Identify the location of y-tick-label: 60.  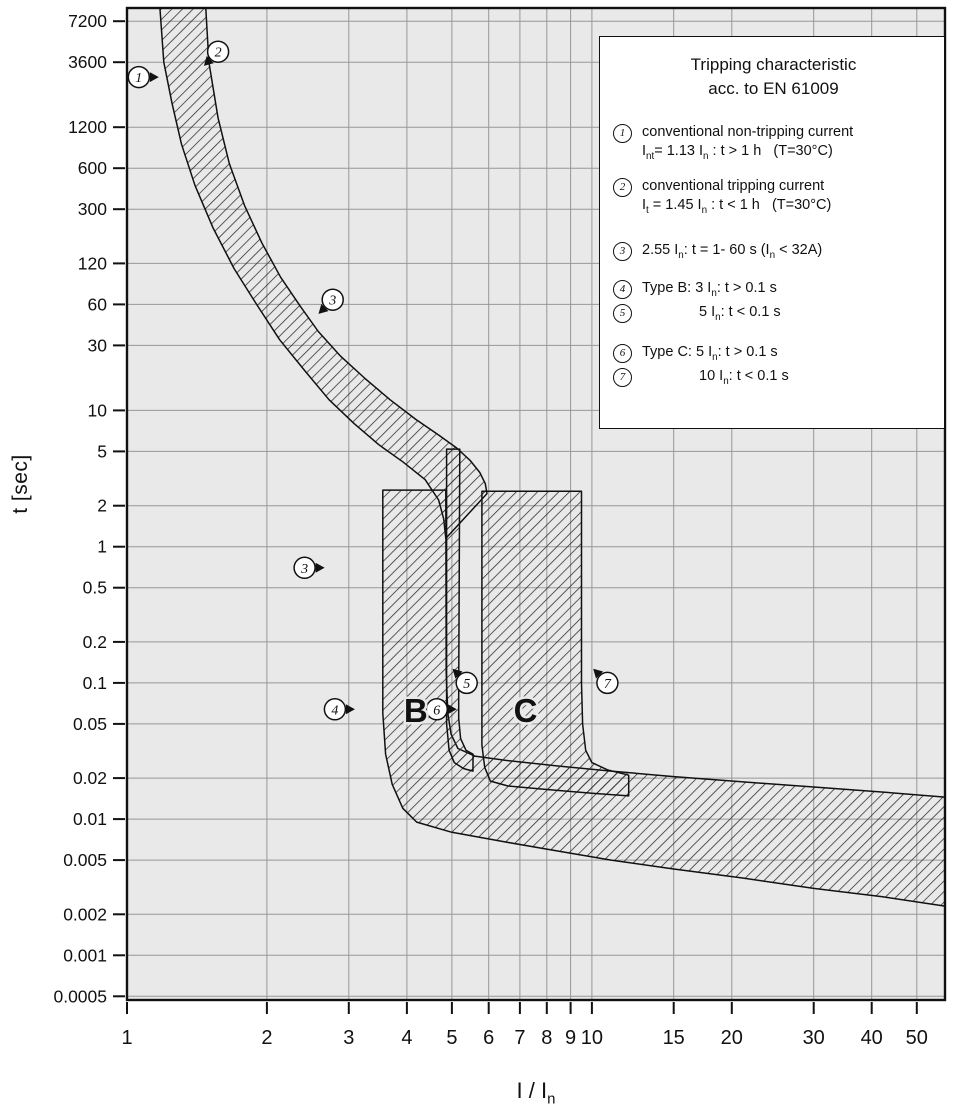
(98, 304).